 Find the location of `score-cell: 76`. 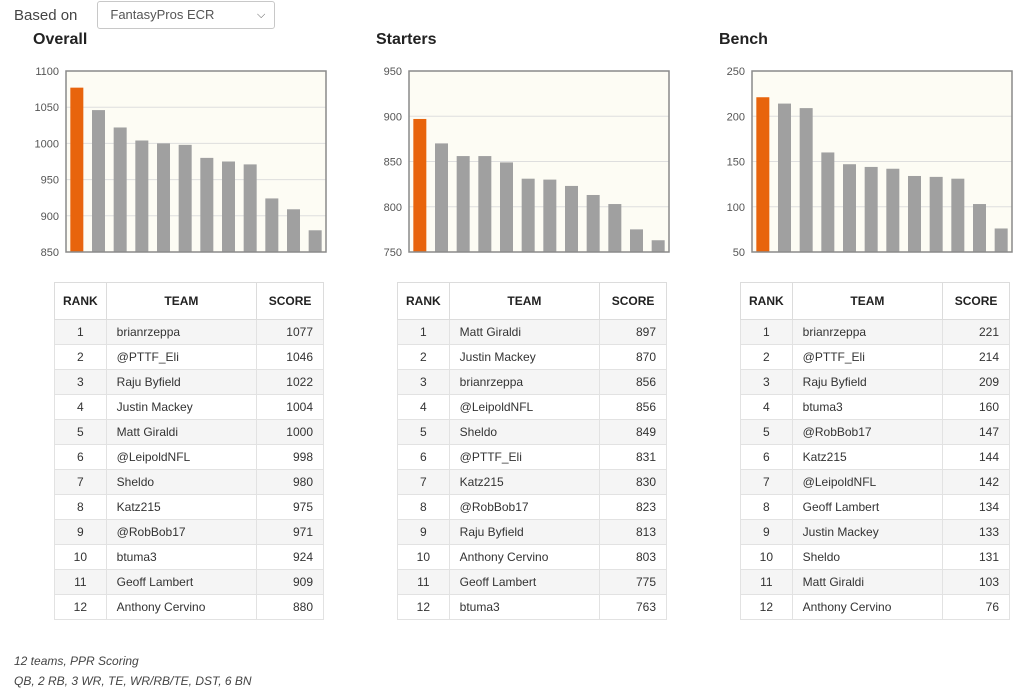

score-cell: 76 is located at coordinates (976, 607).